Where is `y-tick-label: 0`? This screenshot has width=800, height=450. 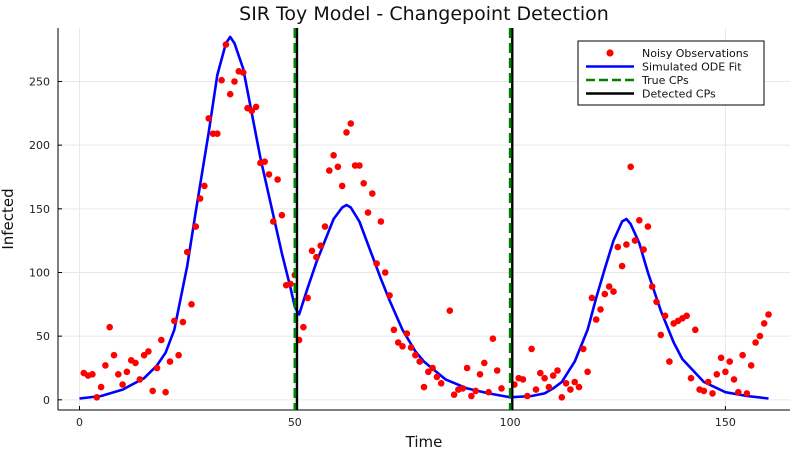
y-tick-label: 0 is located at coordinates (46, 400).